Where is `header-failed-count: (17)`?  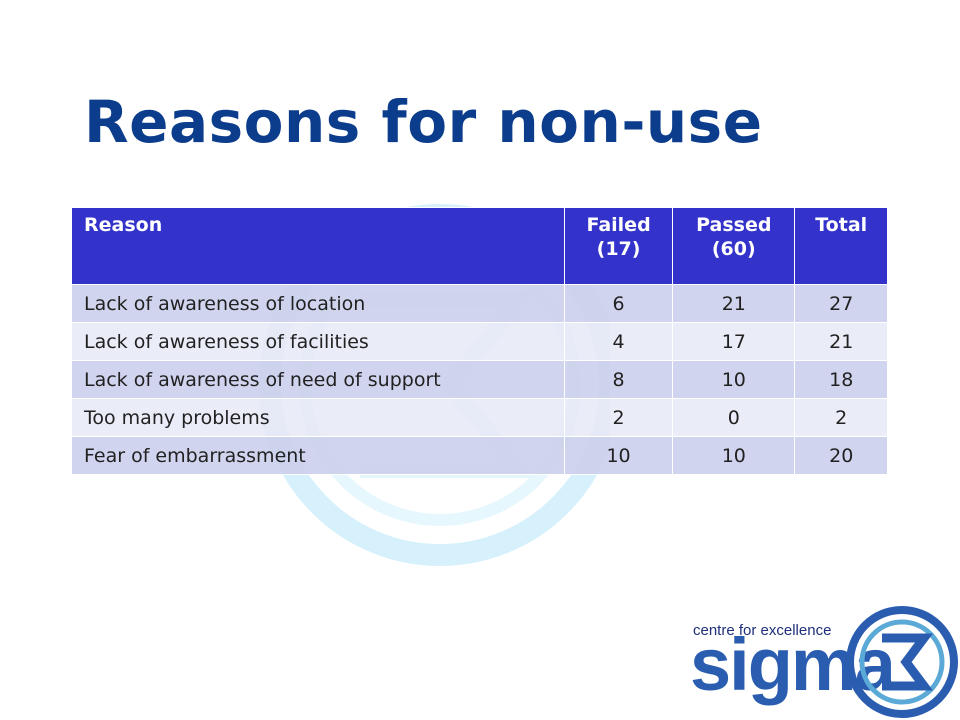 header-failed-count: (17) is located at coordinates (618, 248).